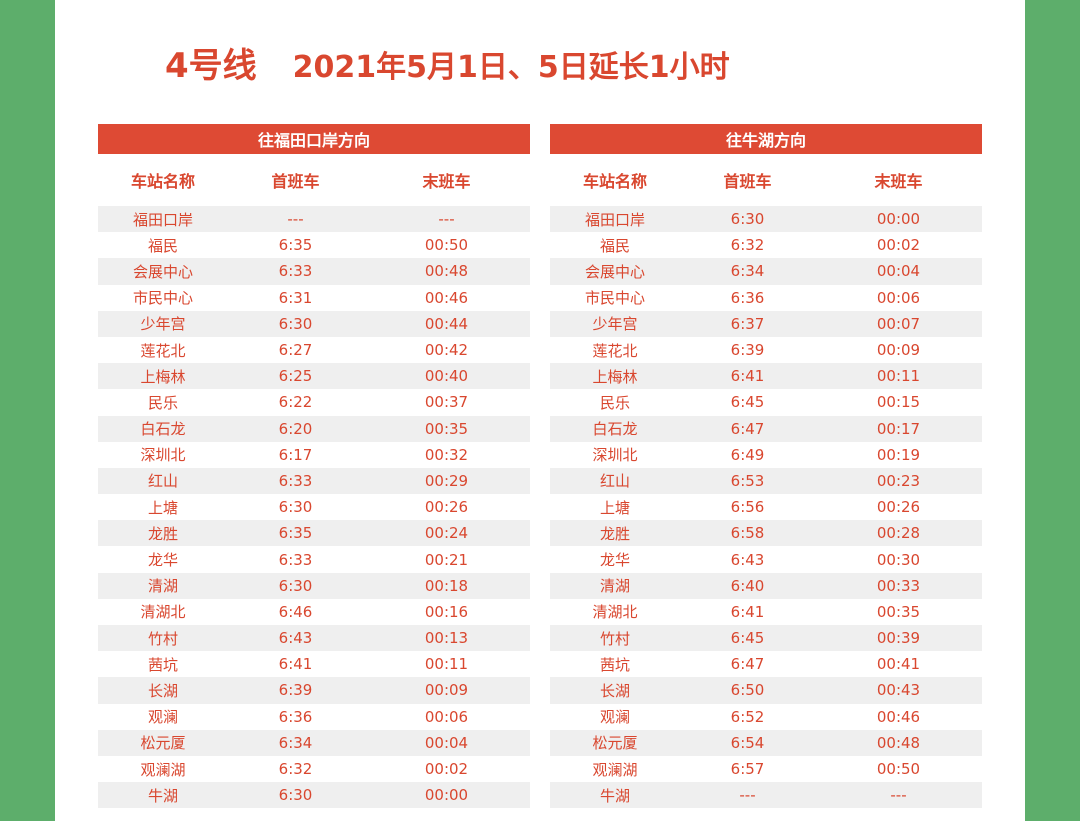 The width and height of the screenshot is (1080, 821). What do you see at coordinates (162, 481) in the screenshot?
I see `station-name: 红山` at bounding box center [162, 481].